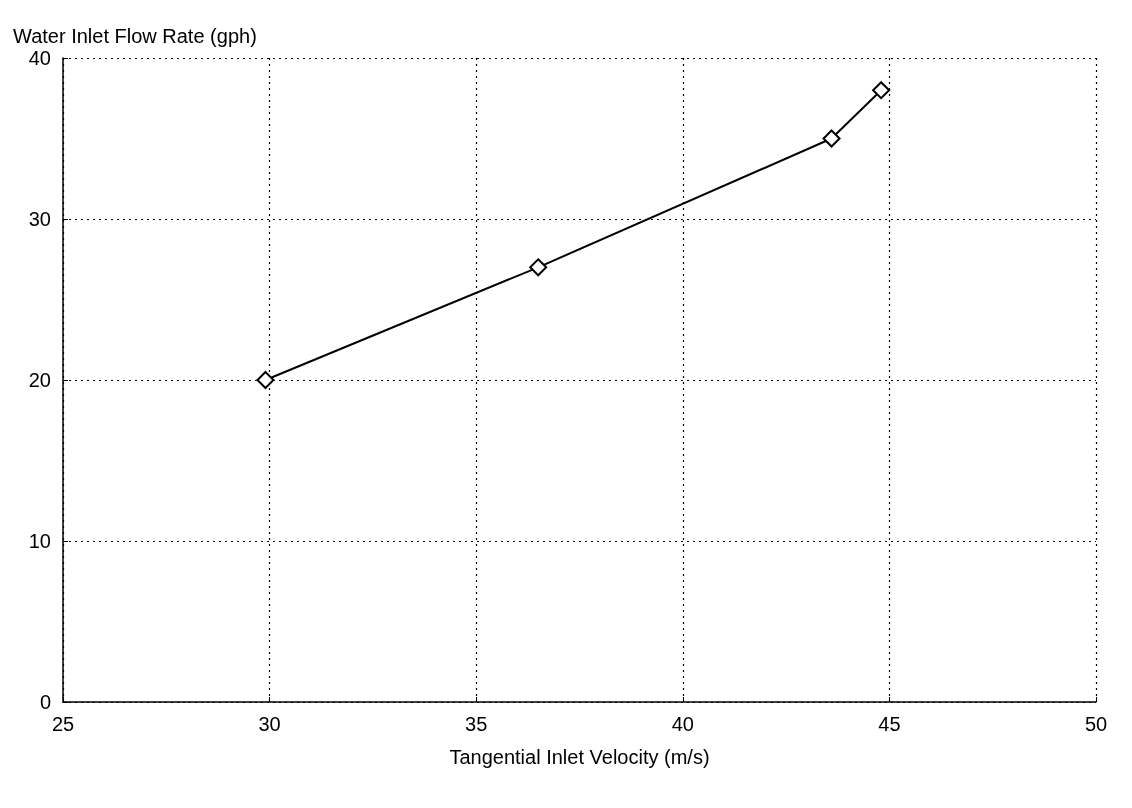 This screenshot has height=808, width=1132. What do you see at coordinates (39, 58) in the screenshot?
I see `y-tick-label: 40` at bounding box center [39, 58].